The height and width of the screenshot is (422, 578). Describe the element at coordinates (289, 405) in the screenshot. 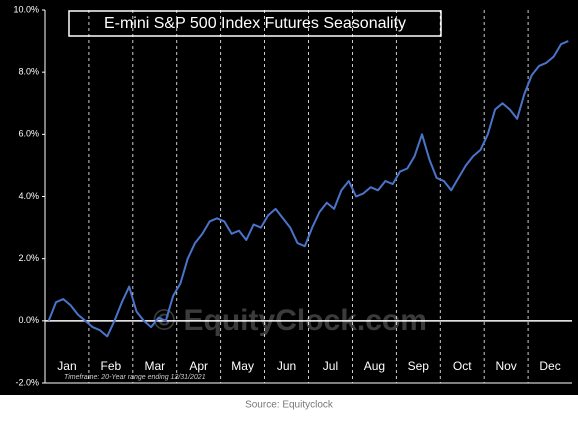

I see `source: Source: Equityclock` at that location.